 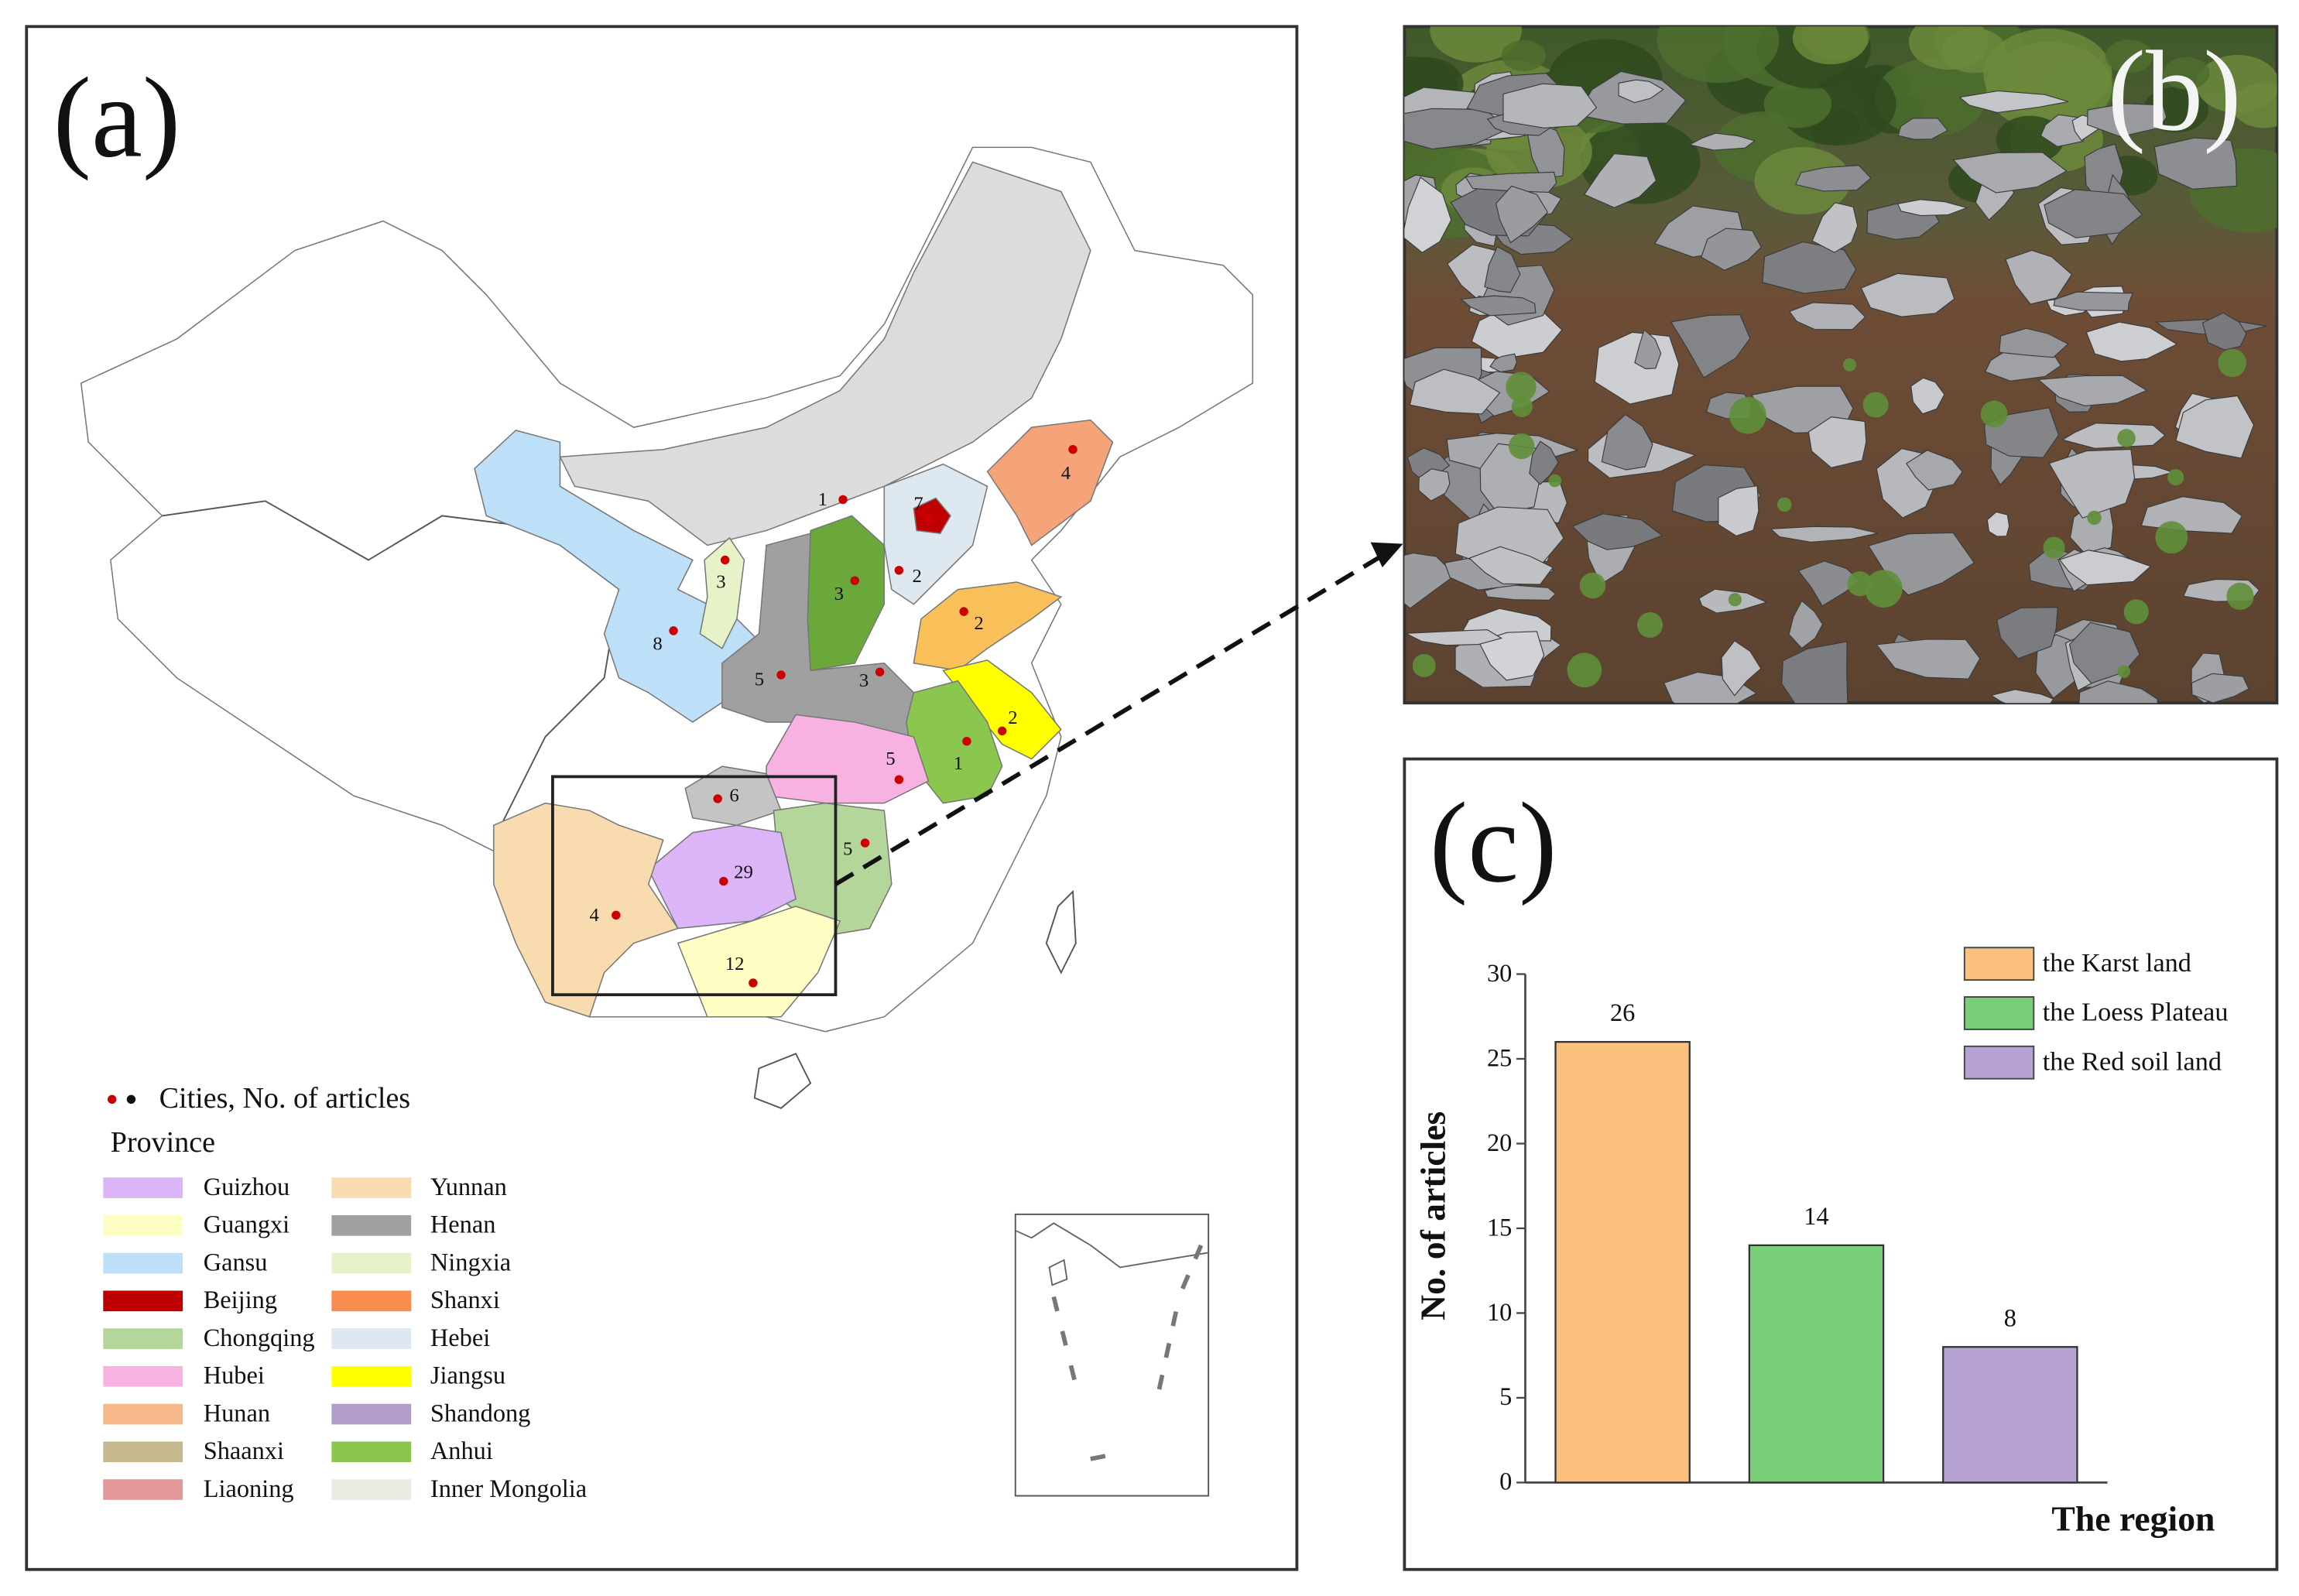 What do you see at coordinates (480, 1412) in the screenshot?
I see `legend-label: Shandong` at bounding box center [480, 1412].